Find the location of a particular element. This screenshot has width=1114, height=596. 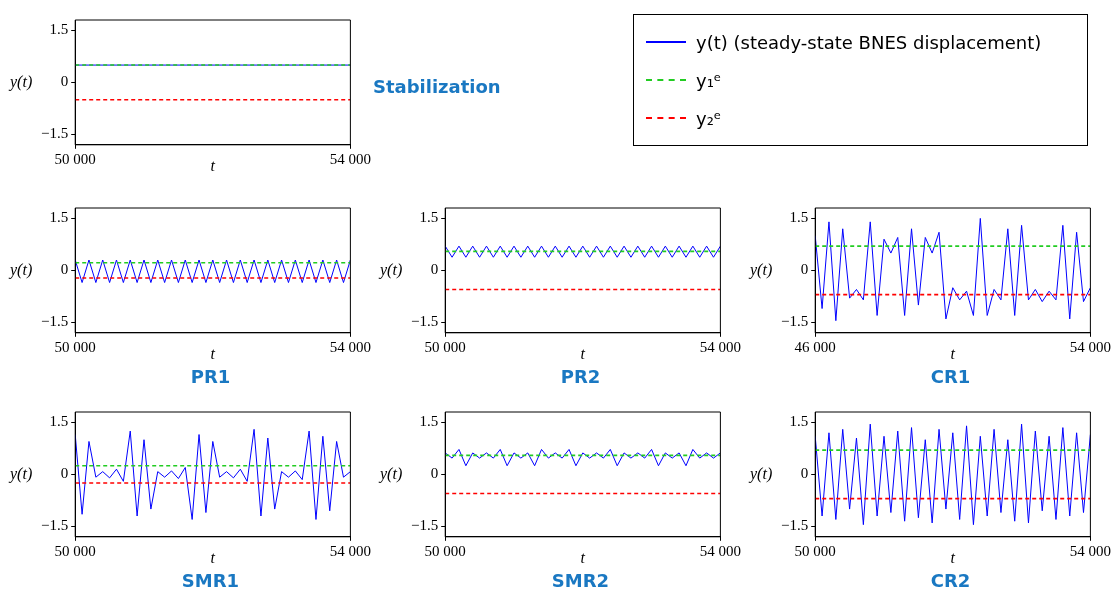

legend-label: y₁ᵉ is located at coordinates (709, 80).